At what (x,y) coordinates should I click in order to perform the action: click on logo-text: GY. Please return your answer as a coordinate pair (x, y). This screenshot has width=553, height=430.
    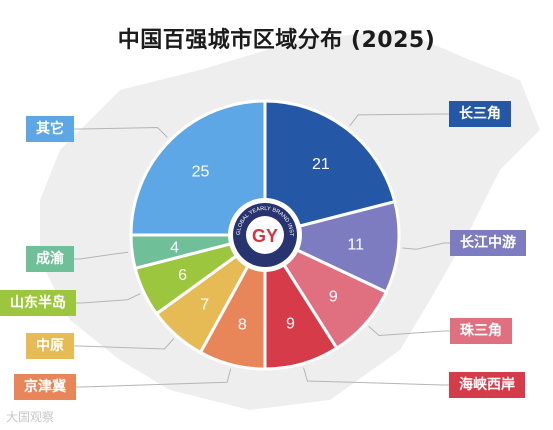
    Looking at the image, I should click on (265, 236).